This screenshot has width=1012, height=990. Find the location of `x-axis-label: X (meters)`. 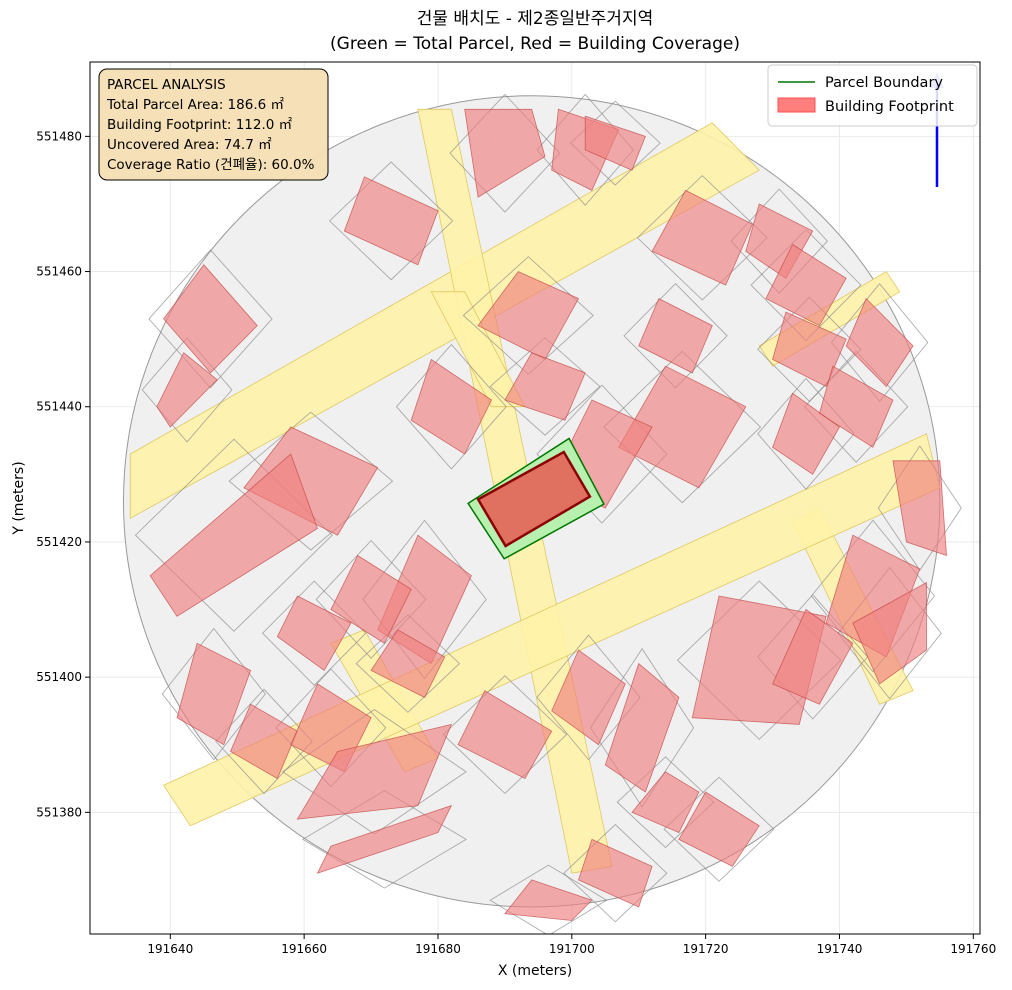

x-axis-label: X (meters) is located at coordinates (535, 971).